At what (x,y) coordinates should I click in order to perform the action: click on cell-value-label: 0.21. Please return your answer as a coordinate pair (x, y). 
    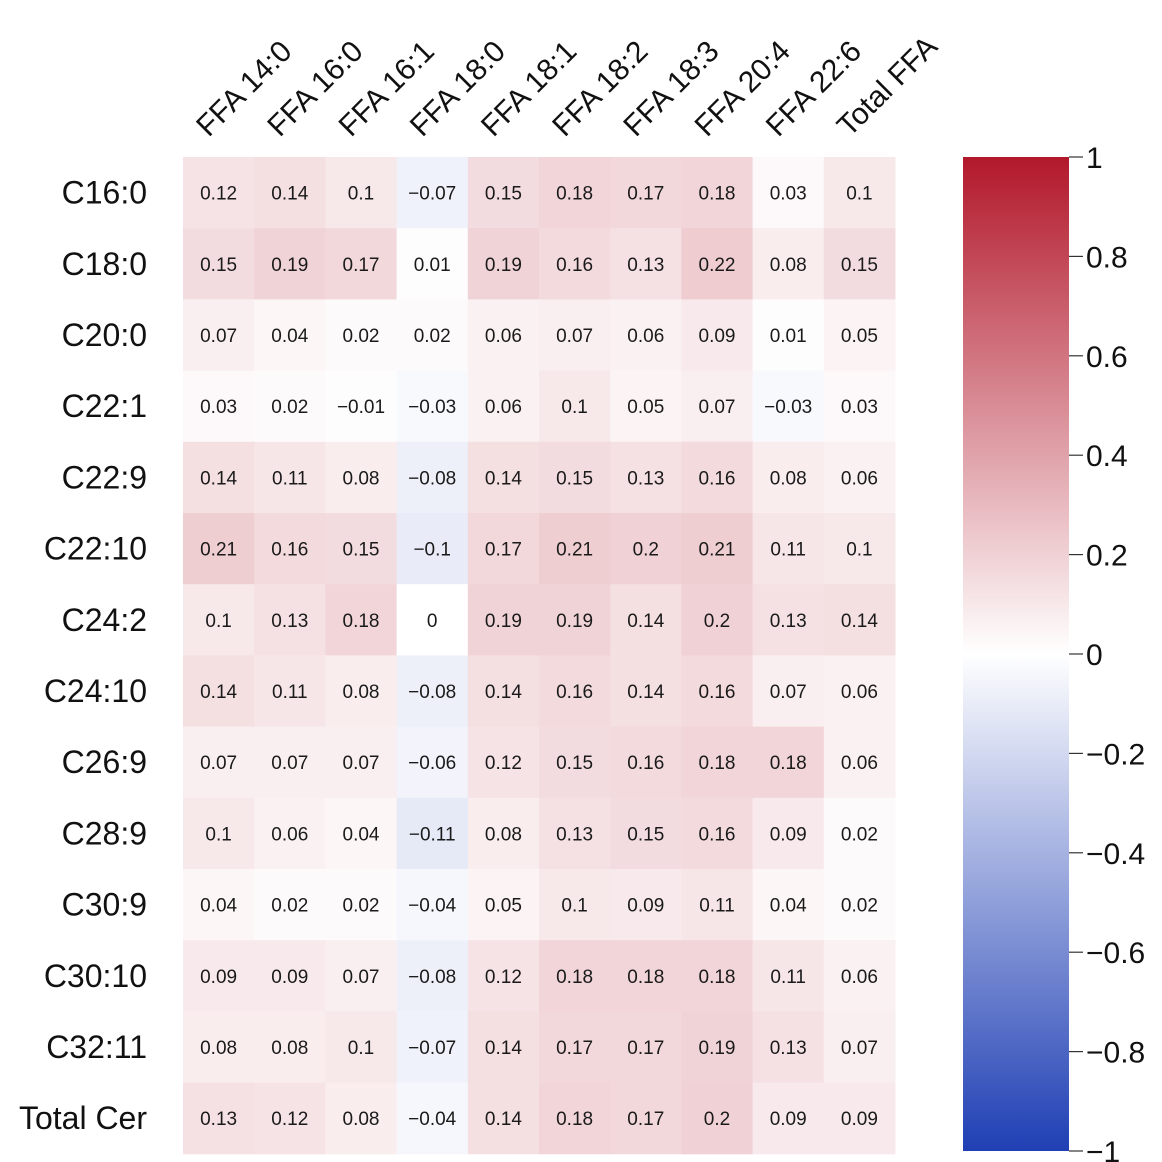
    Looking at the image, I should click on (717, 550).